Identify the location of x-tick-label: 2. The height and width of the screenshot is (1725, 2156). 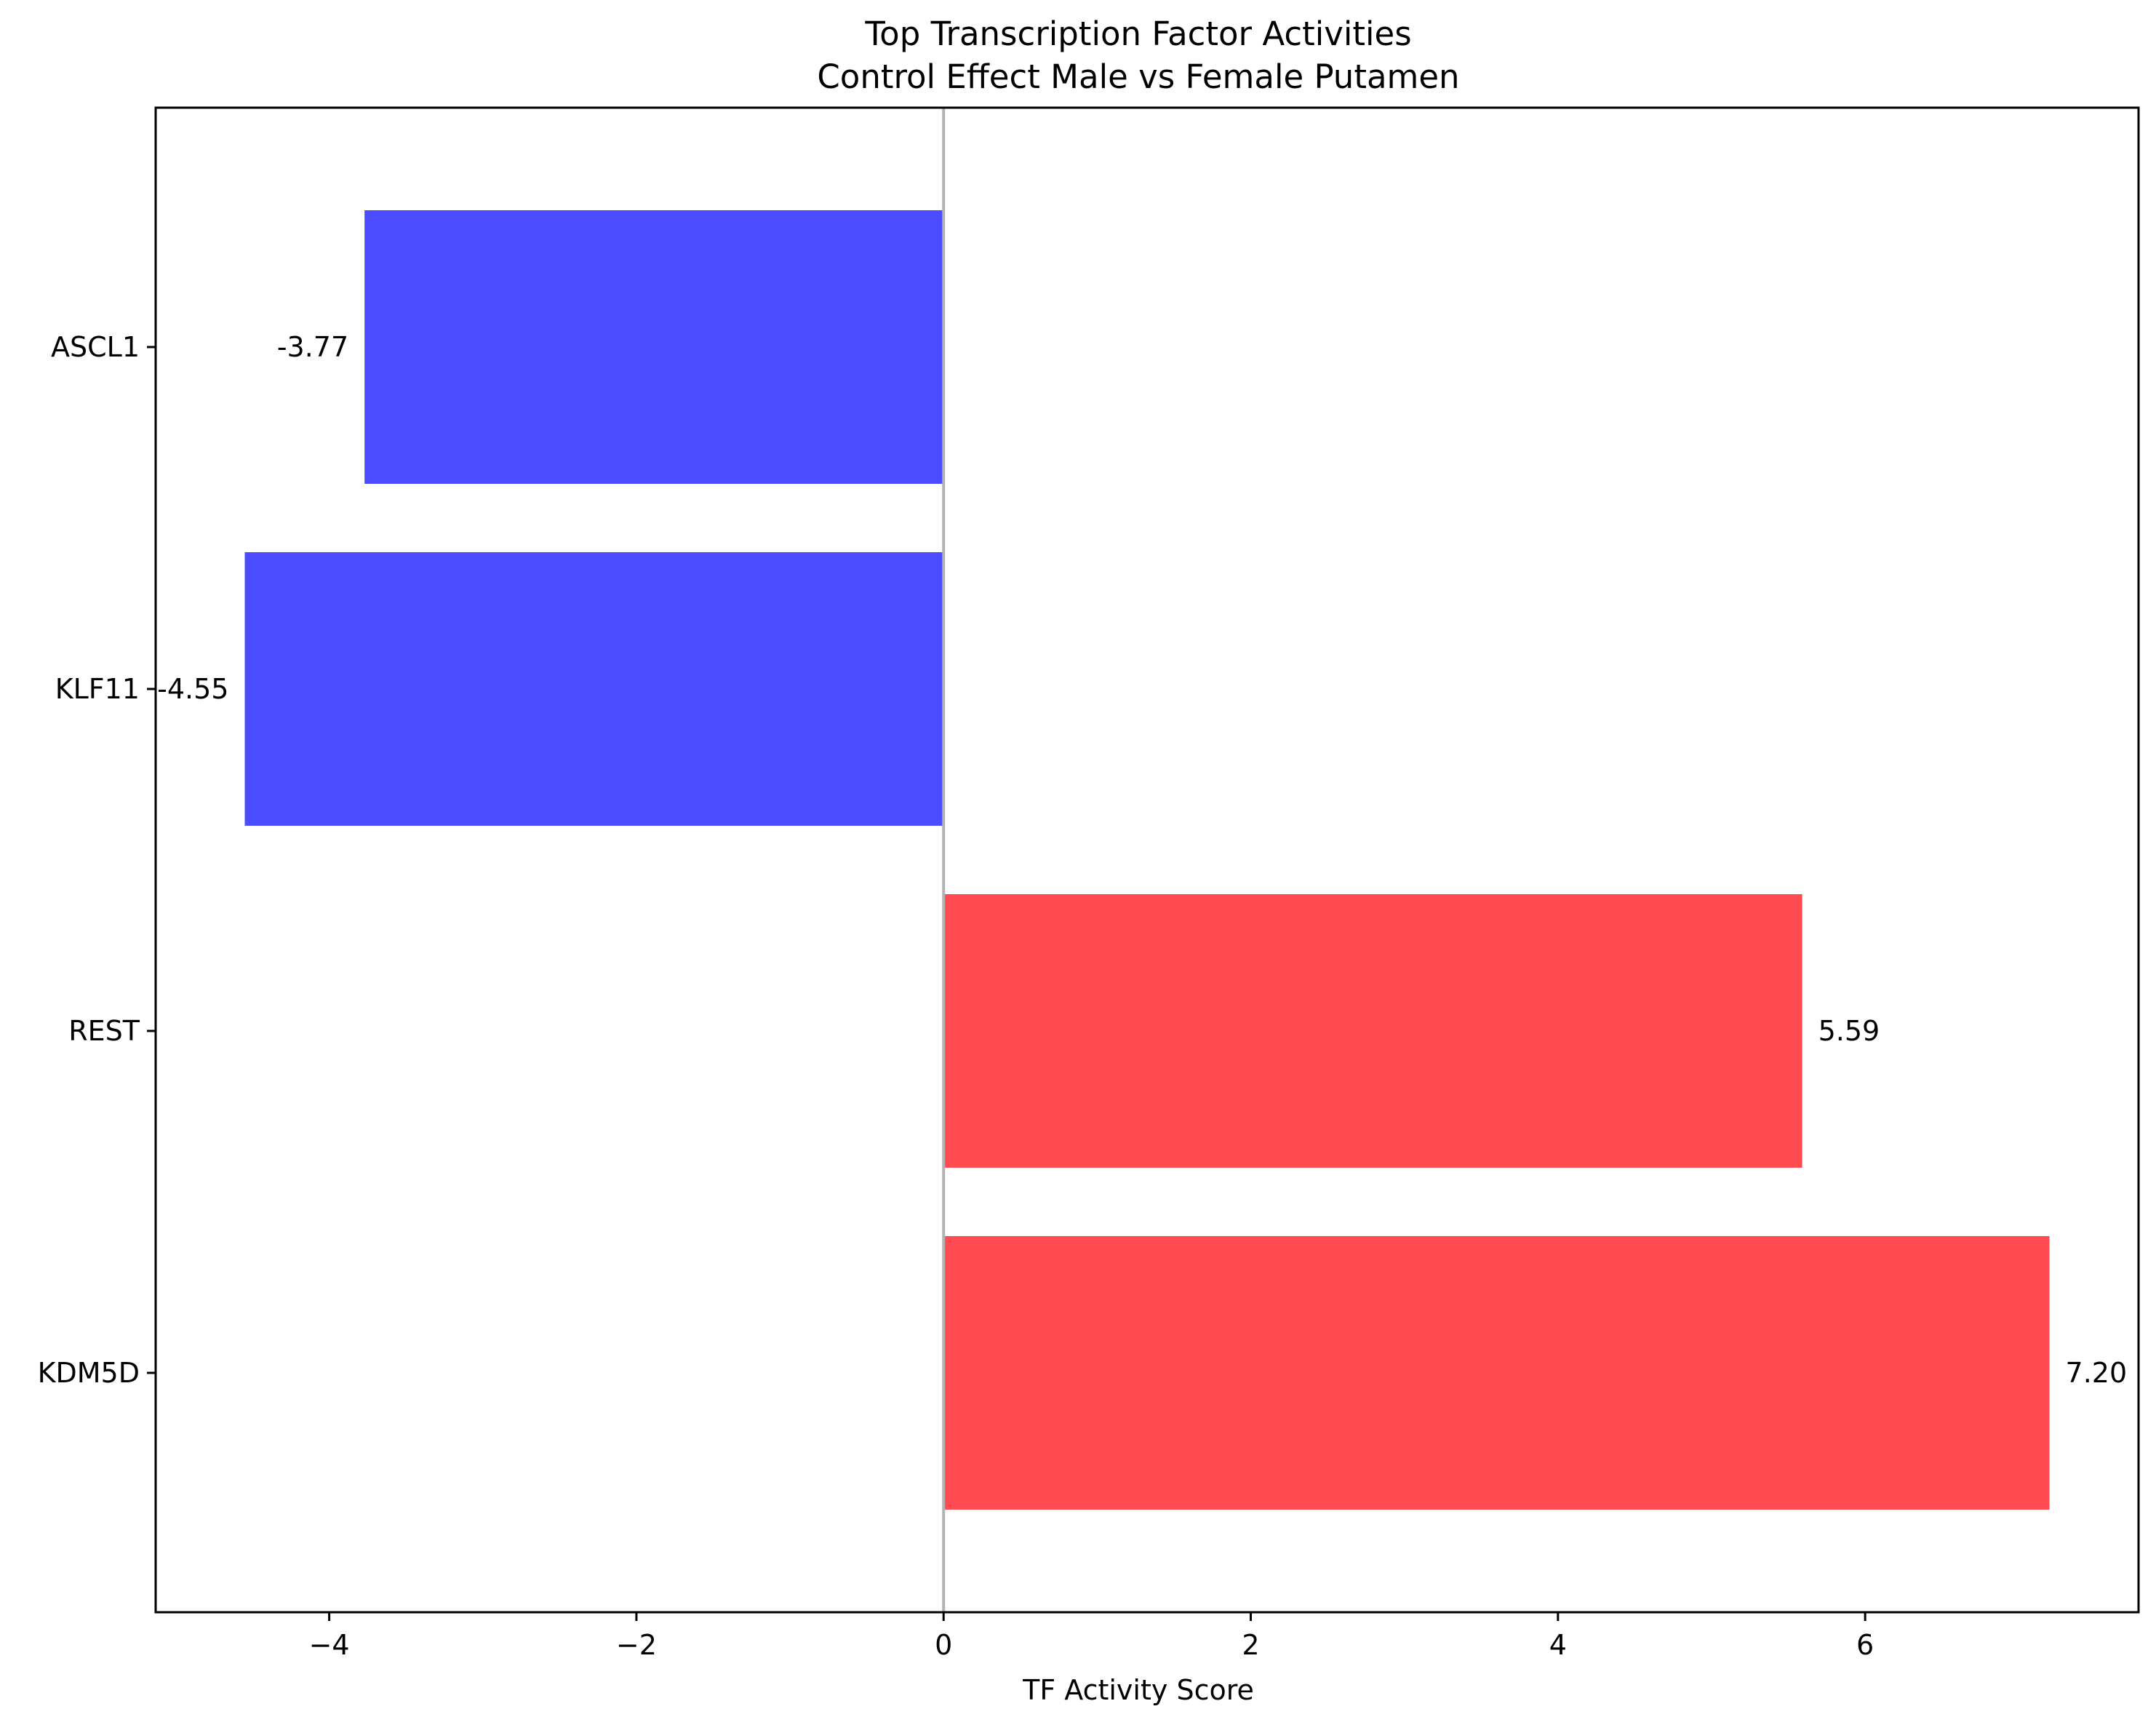
(1250, 1645).